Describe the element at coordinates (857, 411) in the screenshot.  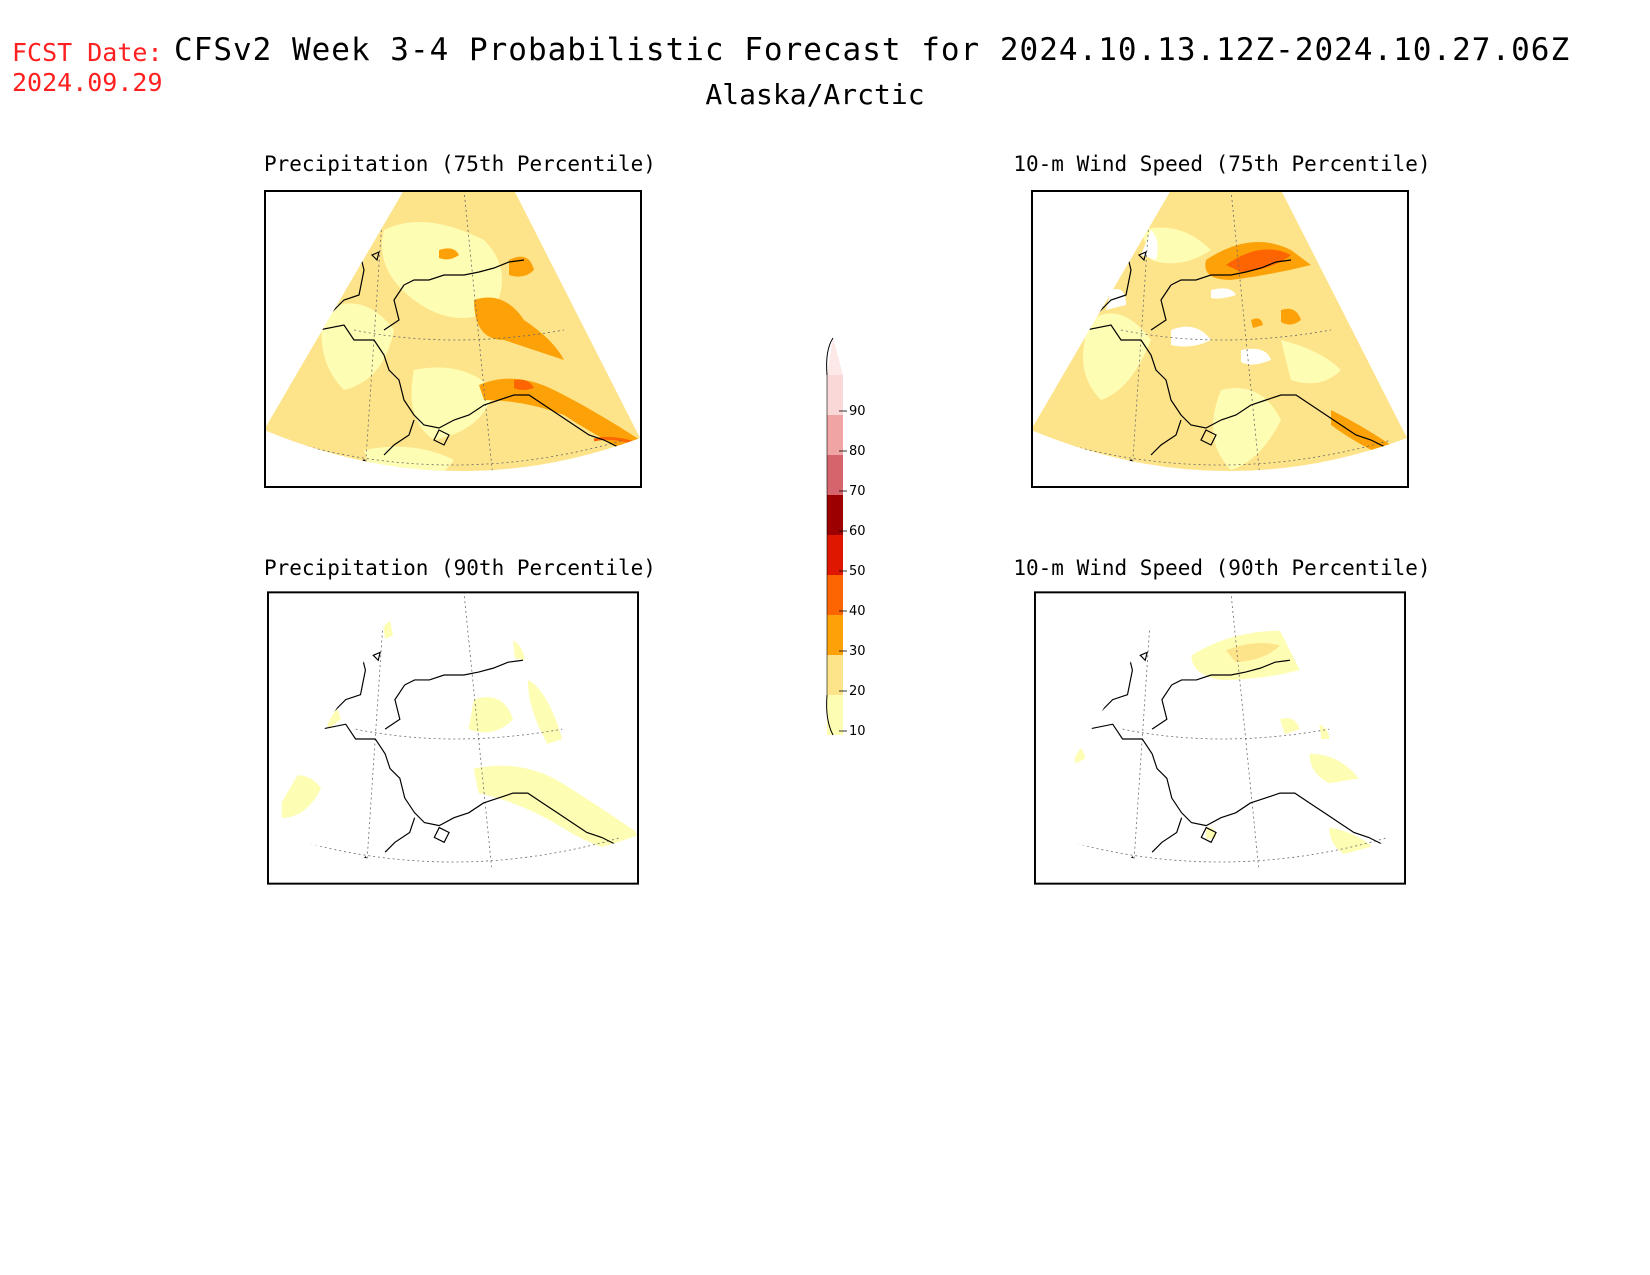
I see `colorbar-label: 90` at that location.